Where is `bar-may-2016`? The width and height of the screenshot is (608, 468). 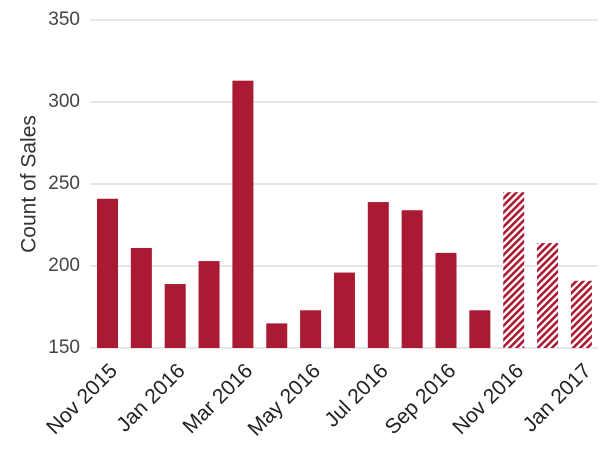 bar-may-2016 is located at coordinates (311, 329).